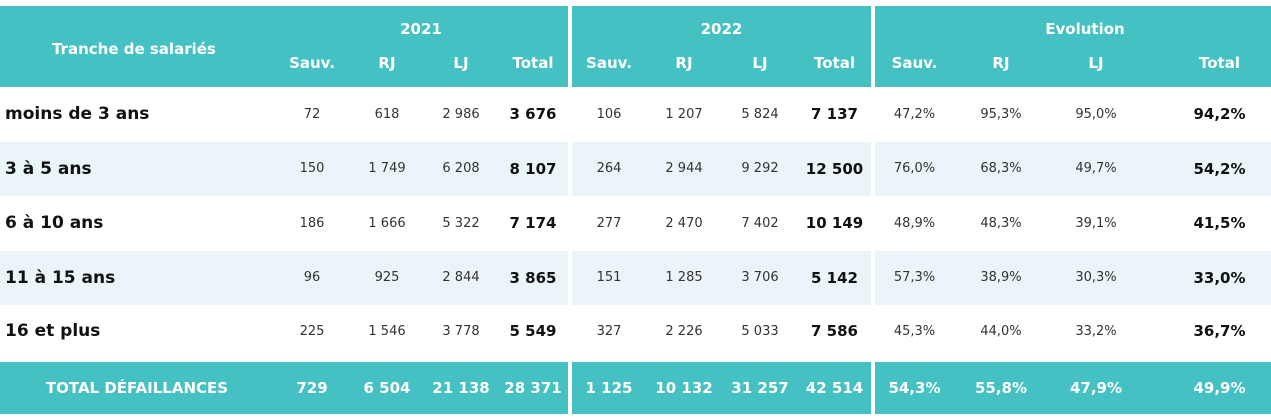 The height and width of the screenshot is (420, 1271). I want to click on total-2022-sauv: 1 125, so click(607, 385).